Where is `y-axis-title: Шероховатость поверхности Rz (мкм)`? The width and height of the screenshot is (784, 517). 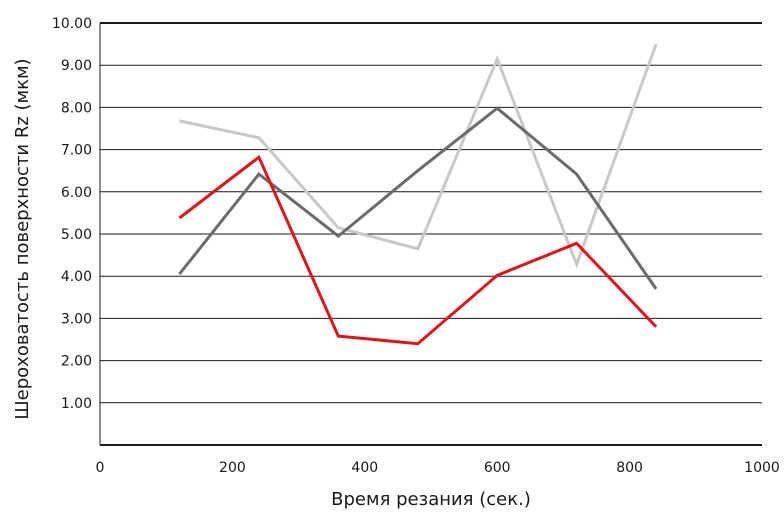 y-axis-title: Шероховатость поверхности Rz (мкм) is located at coordinates (22, 238).